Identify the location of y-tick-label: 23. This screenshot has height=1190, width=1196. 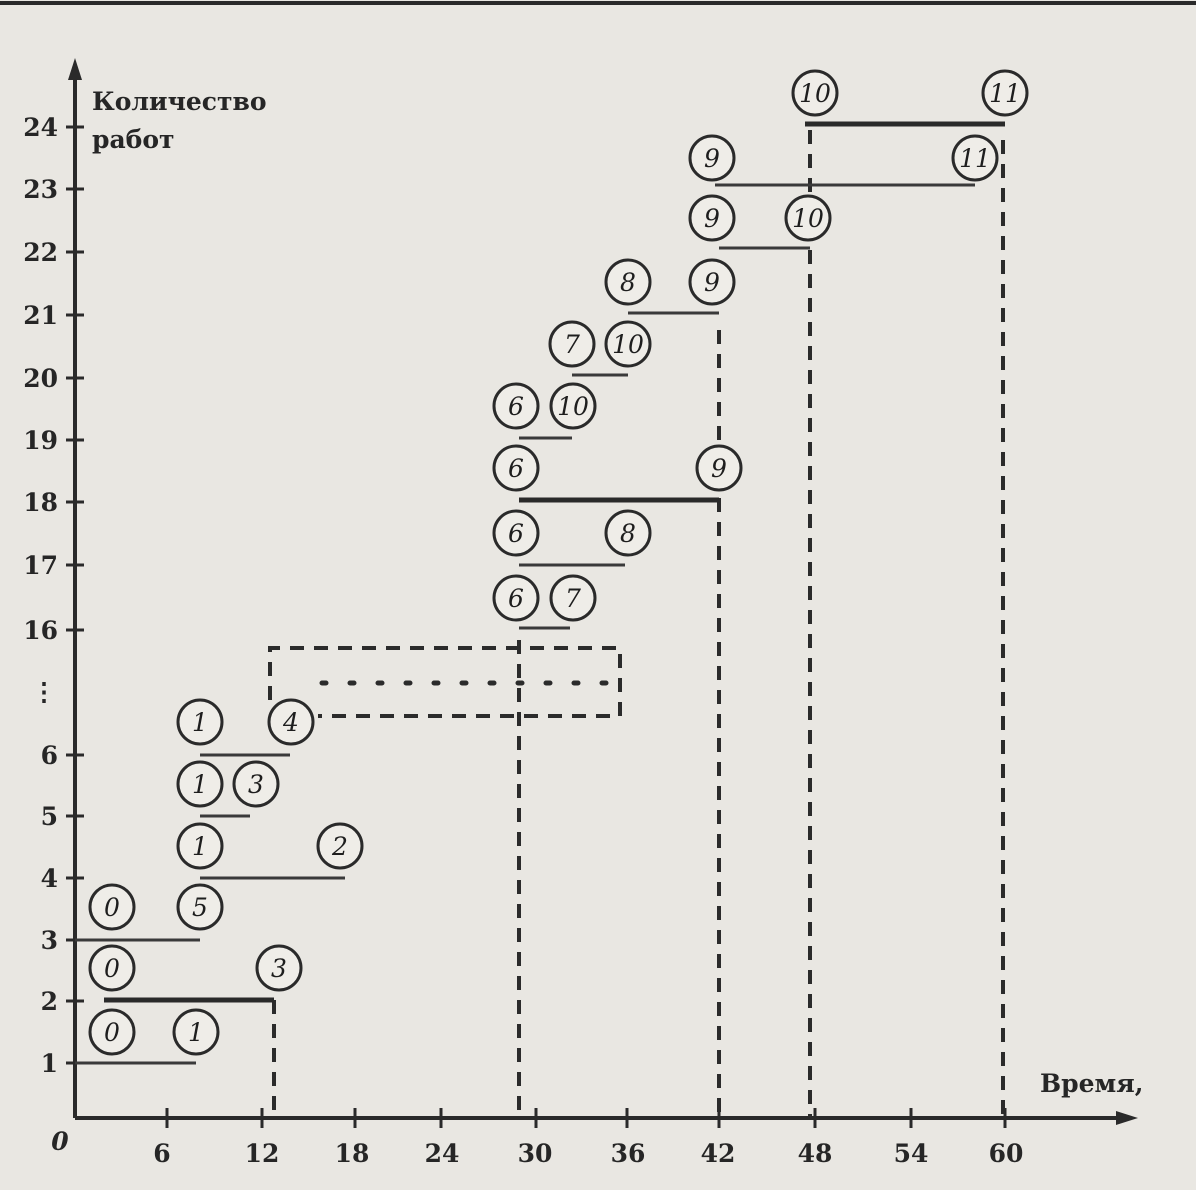
(40, 189).